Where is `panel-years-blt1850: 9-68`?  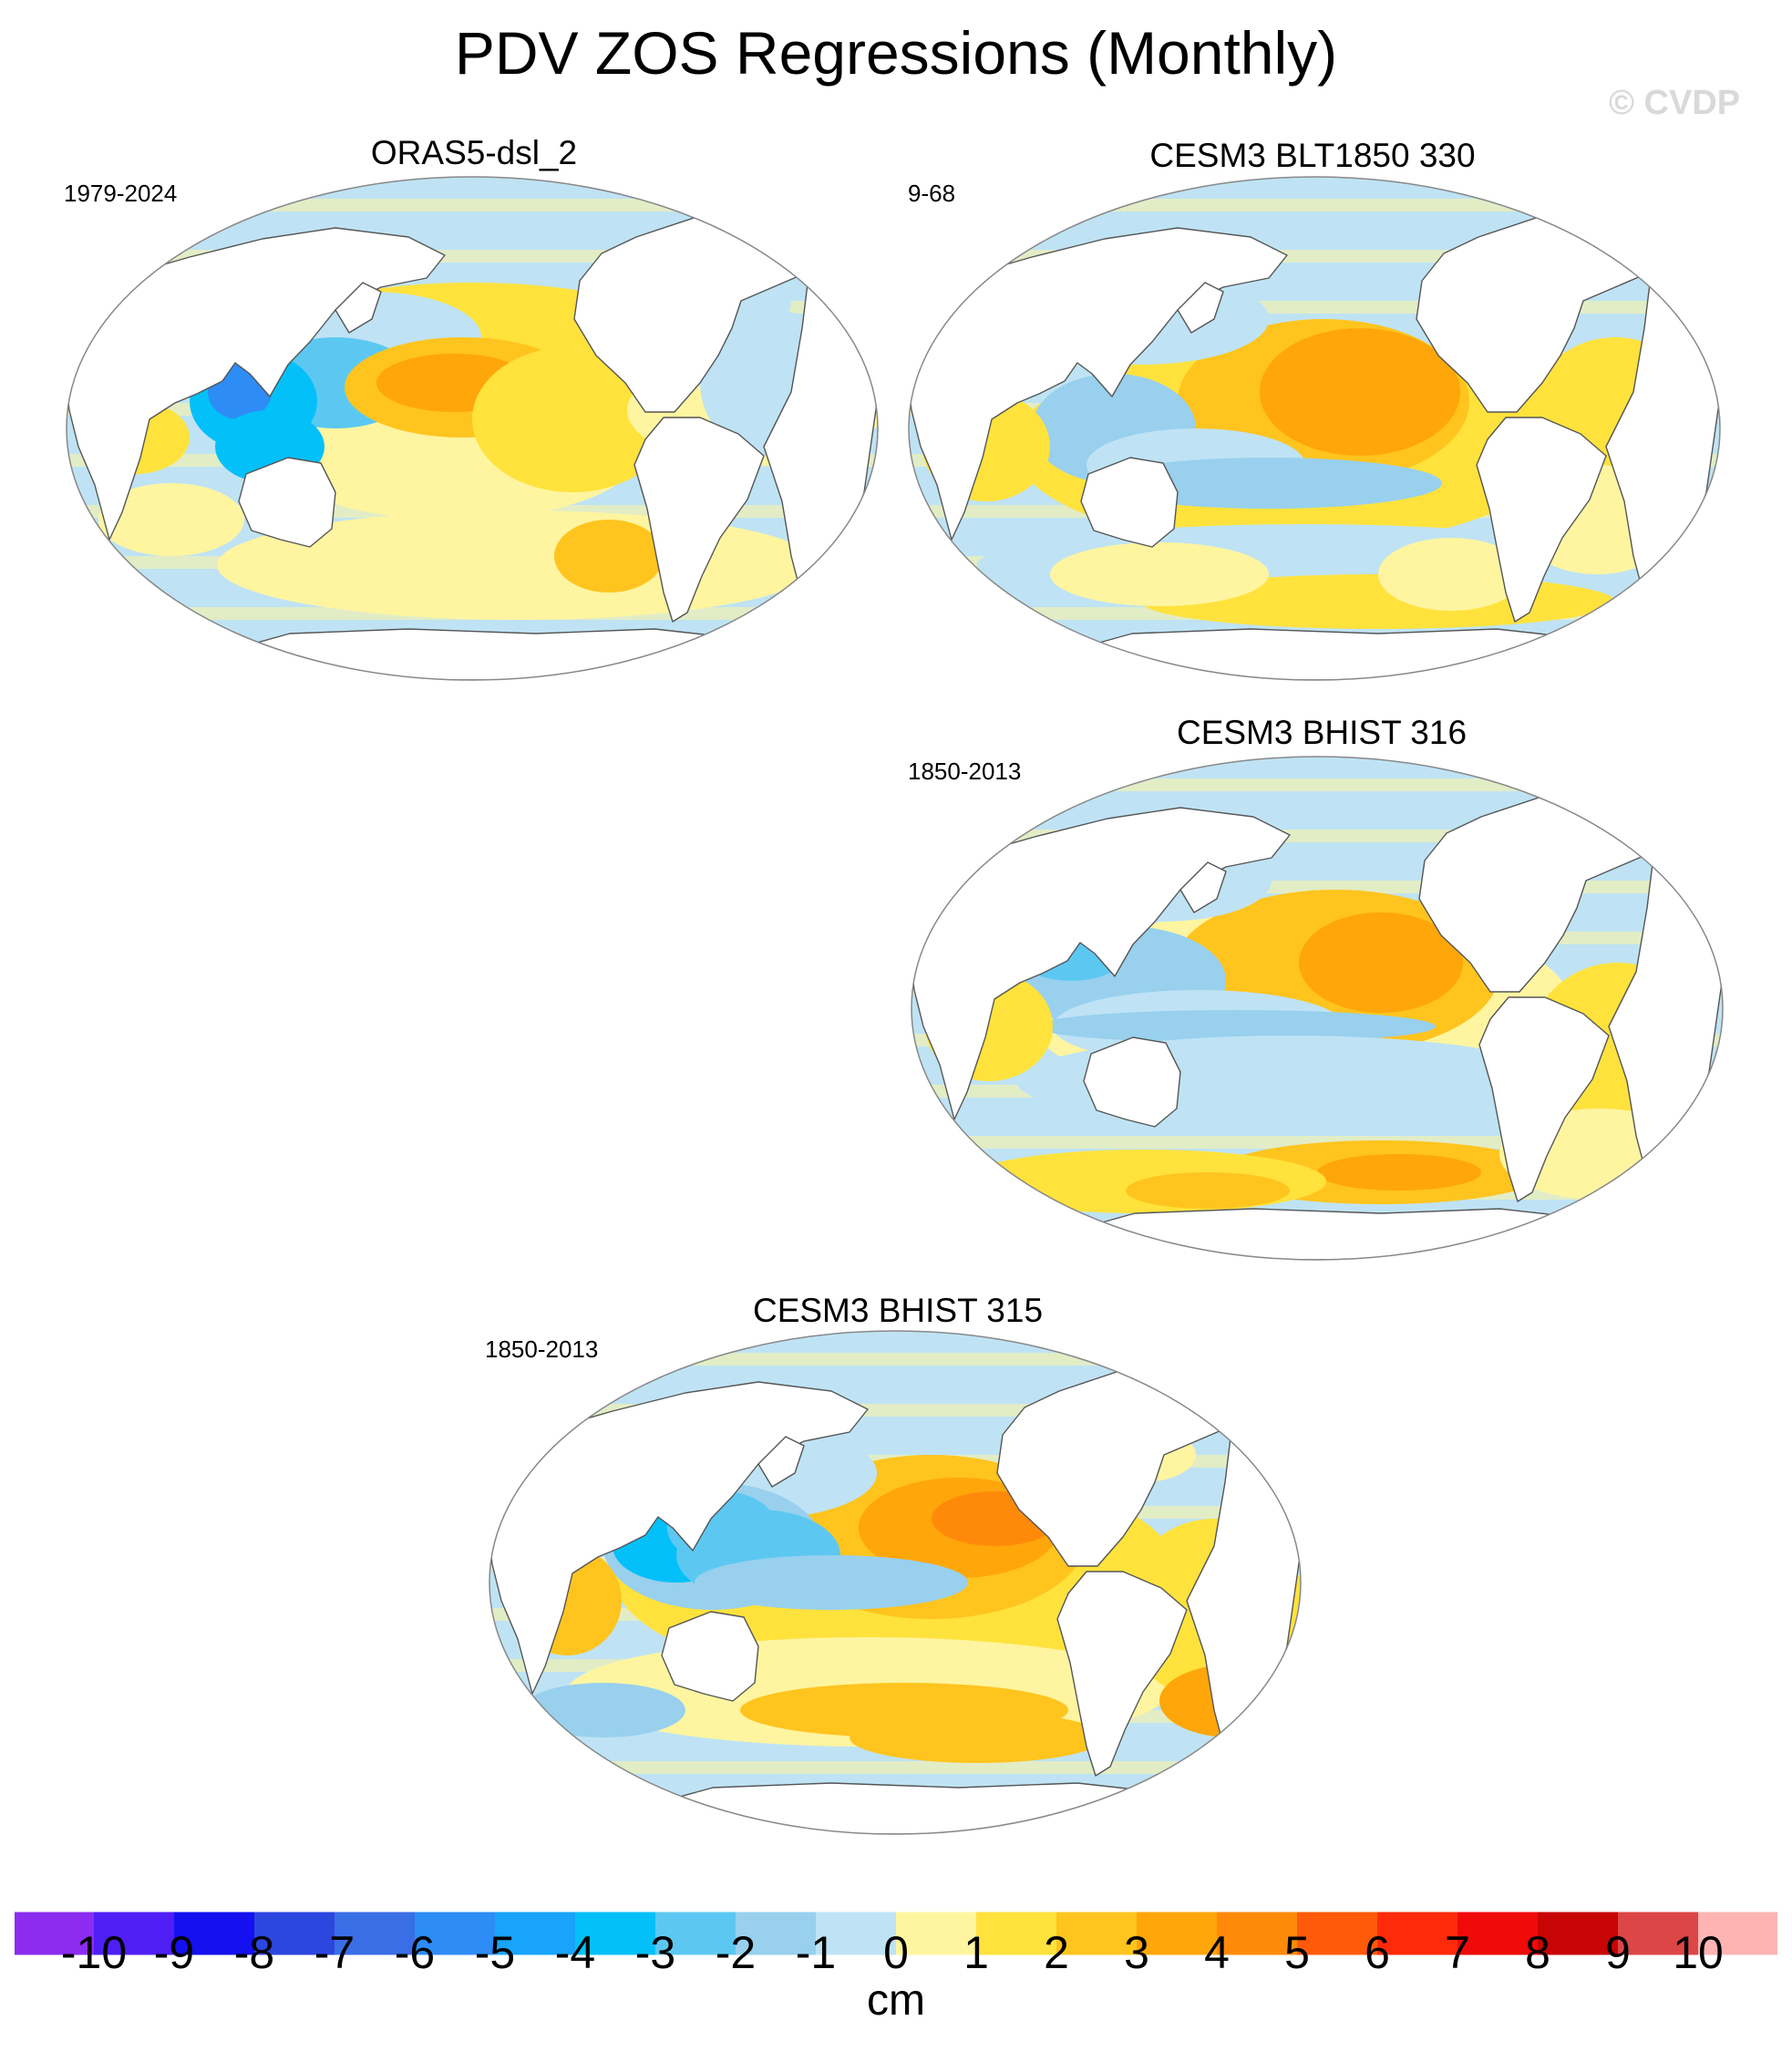
panel-years-blt1850: 9-68 is located at coordinates (932, 193).